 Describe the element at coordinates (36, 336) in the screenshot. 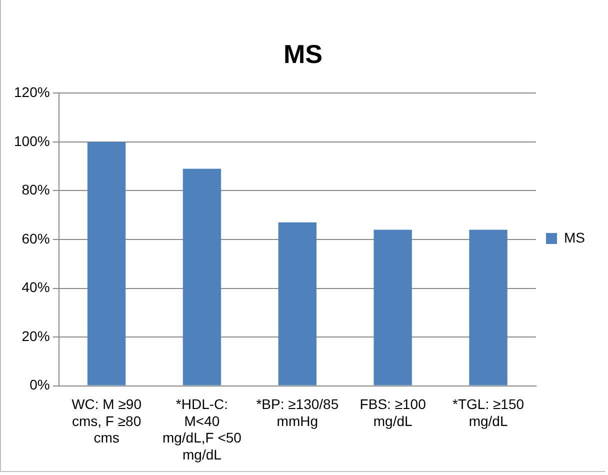

I see `y-tick-label: 20%` at that location.